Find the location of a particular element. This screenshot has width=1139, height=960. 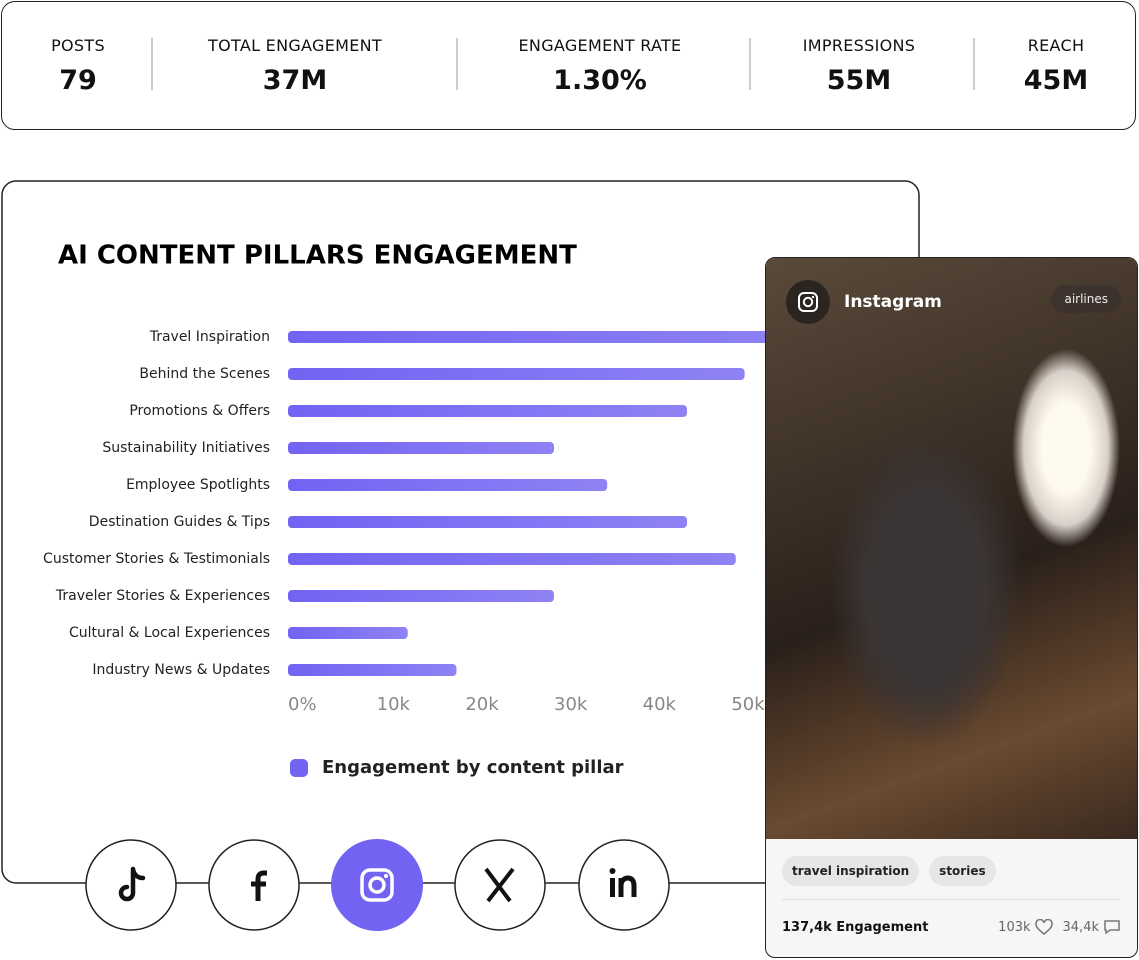

legend-swatch is located at coordinates (299, 768).